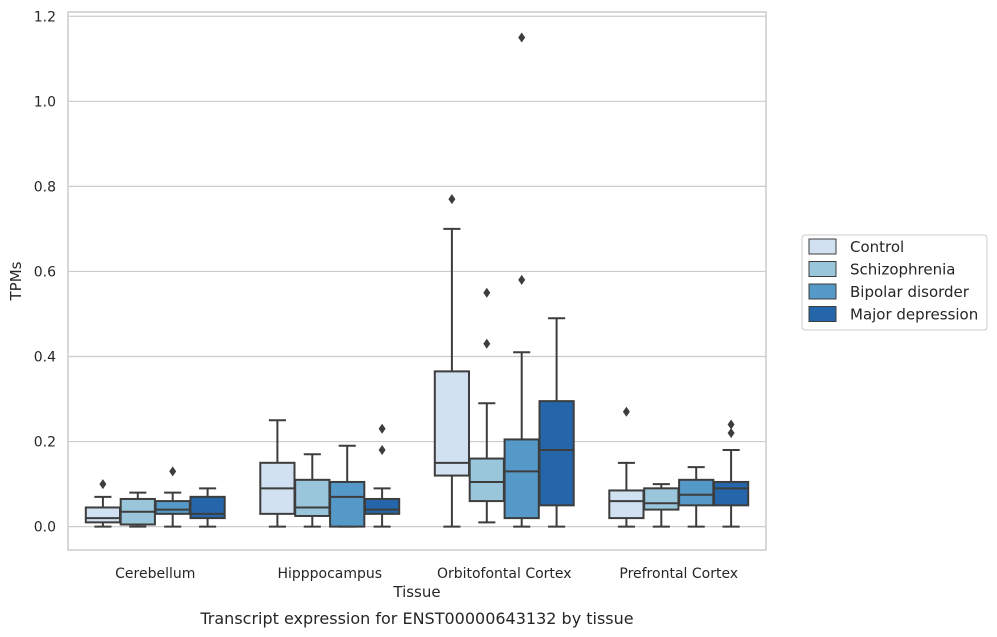 The image size is (997, 637). Describe the element at coordinates (45, 17) in the screenshot. I see `y-tick-label: 1.2` at that location.